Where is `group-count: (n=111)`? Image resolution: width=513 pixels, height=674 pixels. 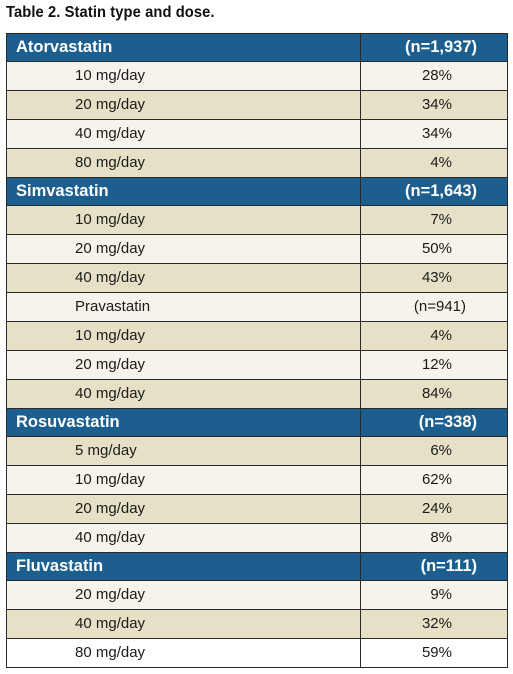 group-count: (n=111) is located at coordinates (434, 566).